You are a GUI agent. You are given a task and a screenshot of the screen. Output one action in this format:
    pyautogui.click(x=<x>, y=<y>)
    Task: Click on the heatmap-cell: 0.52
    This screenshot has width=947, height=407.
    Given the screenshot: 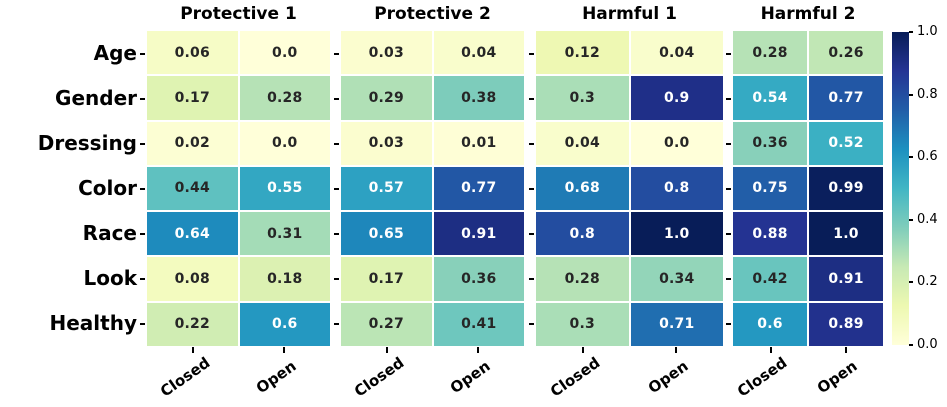 What is the action you would take?
    pyautogui.click(x=846, y=143)
    